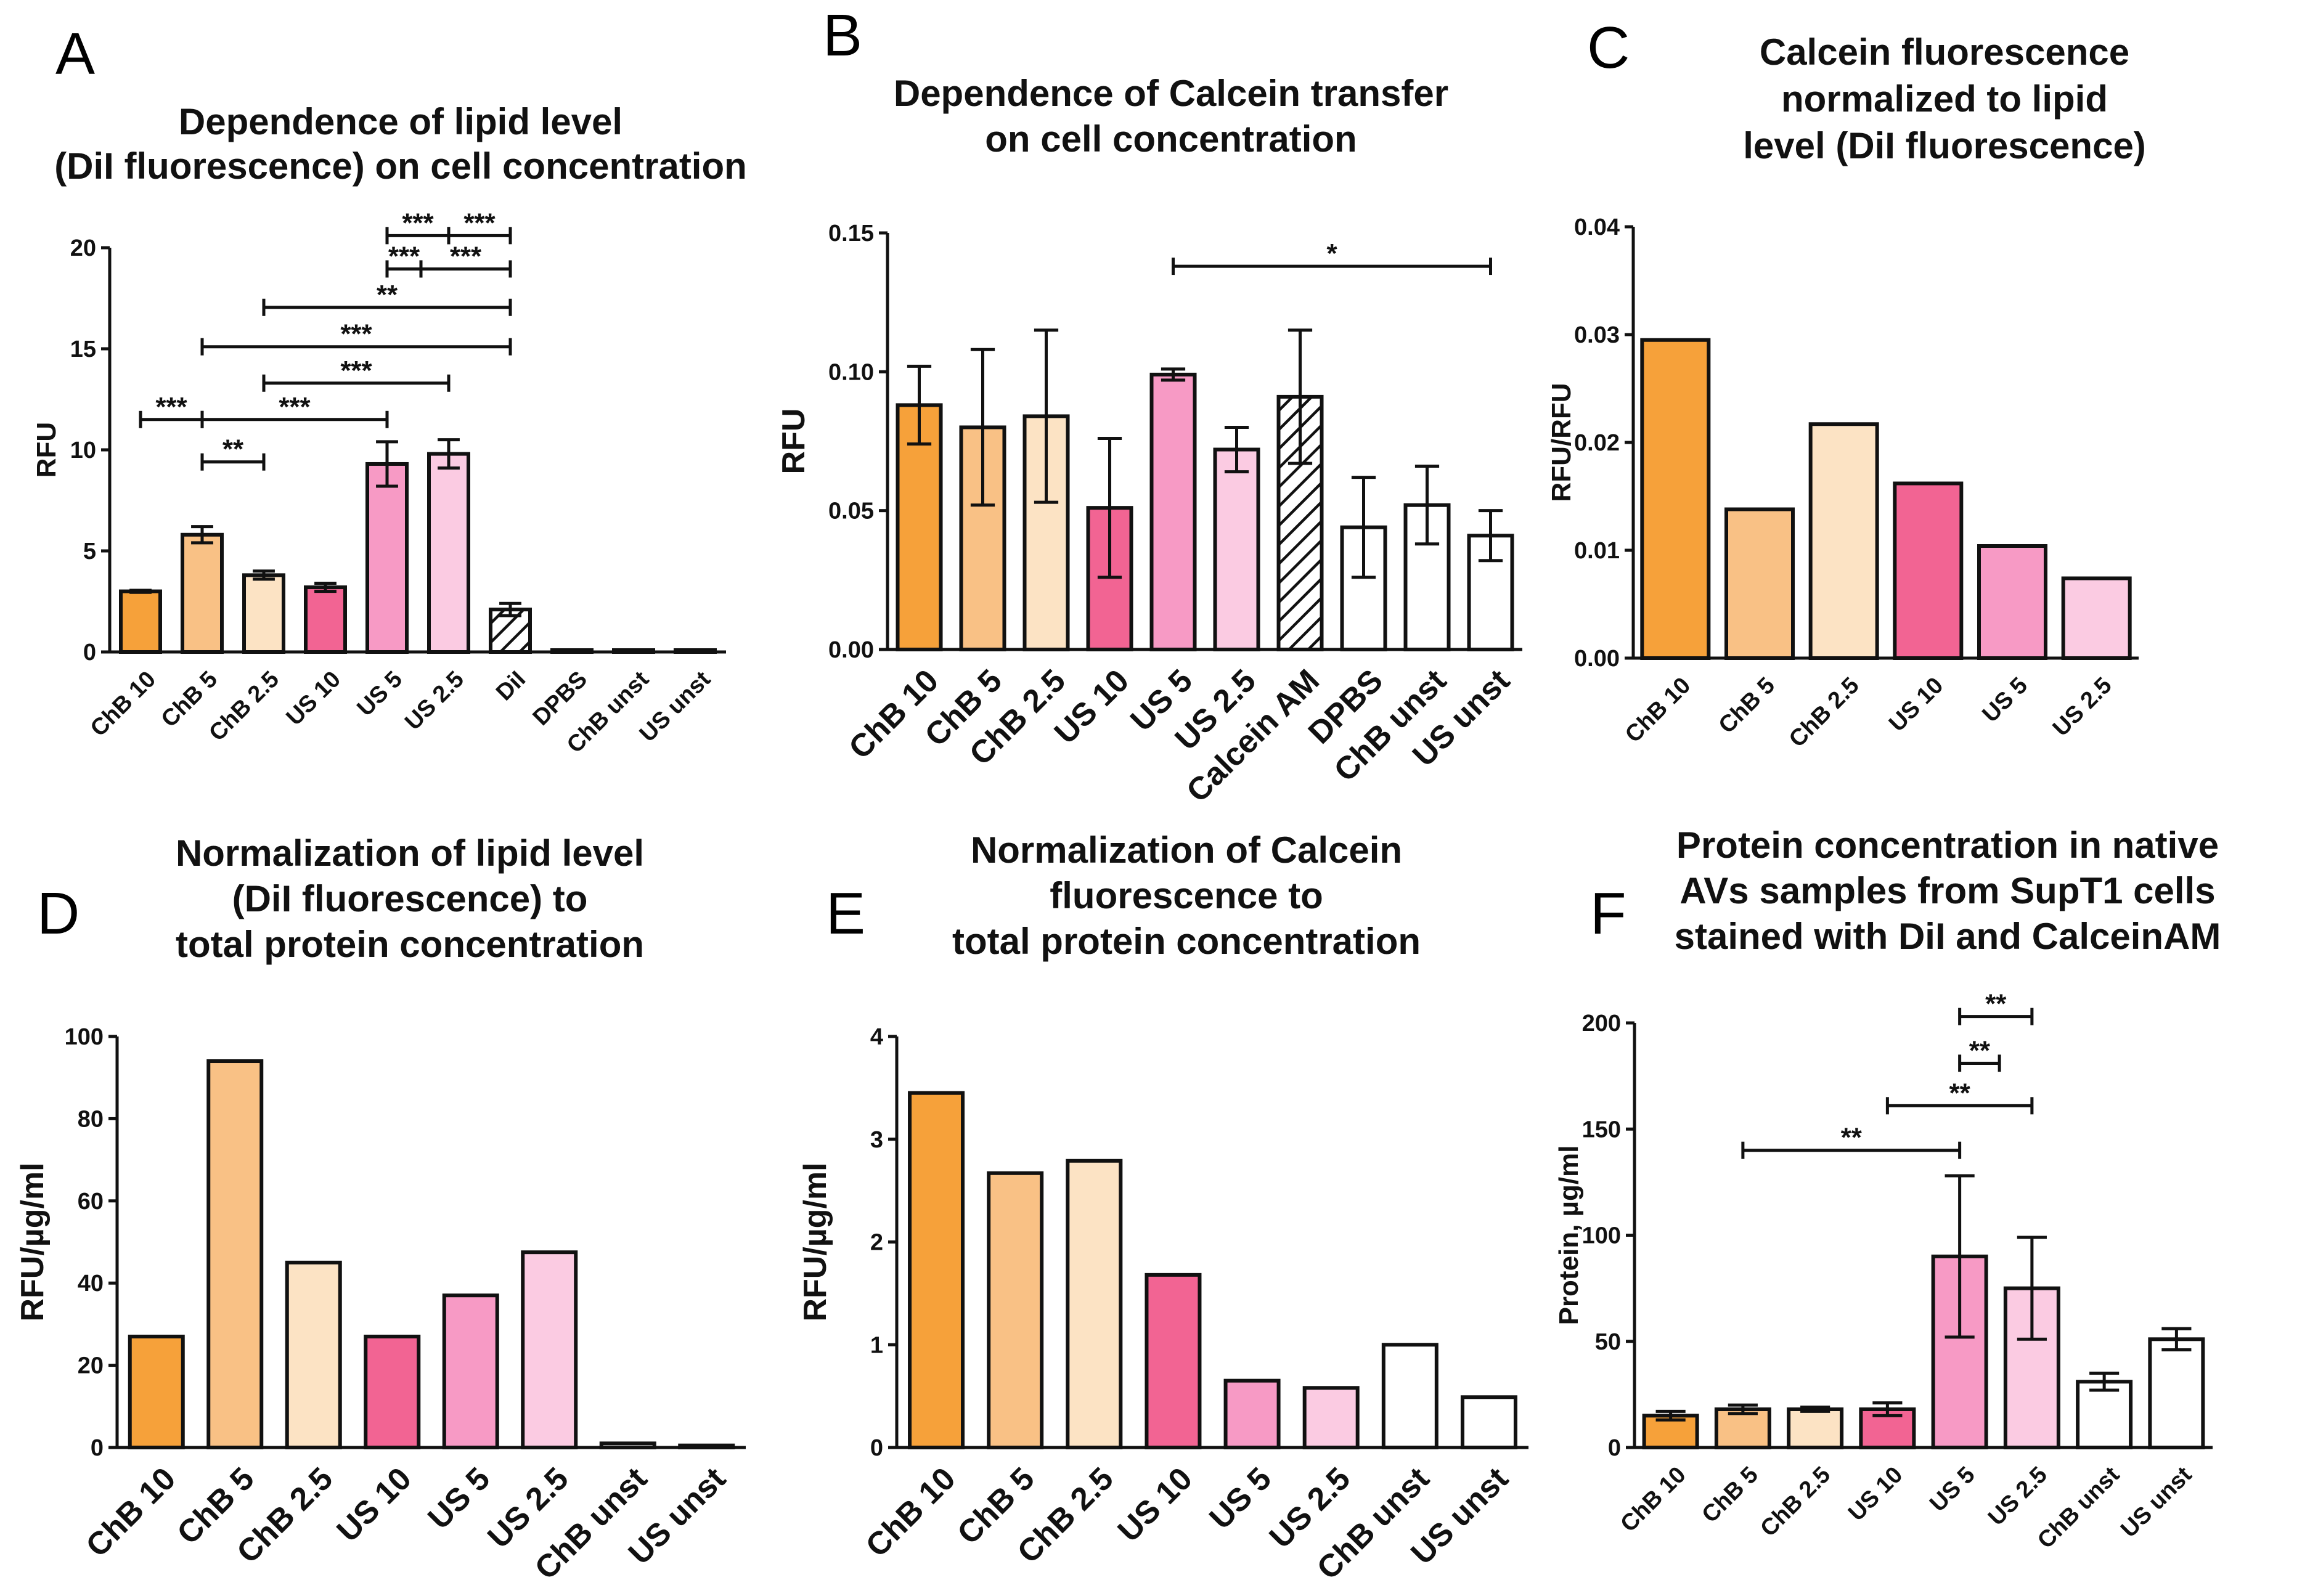 Image resolution: width=2318 pixels, height=1596 pixels. I want to click on y-tick-label: 0.05, so click(851, 511).